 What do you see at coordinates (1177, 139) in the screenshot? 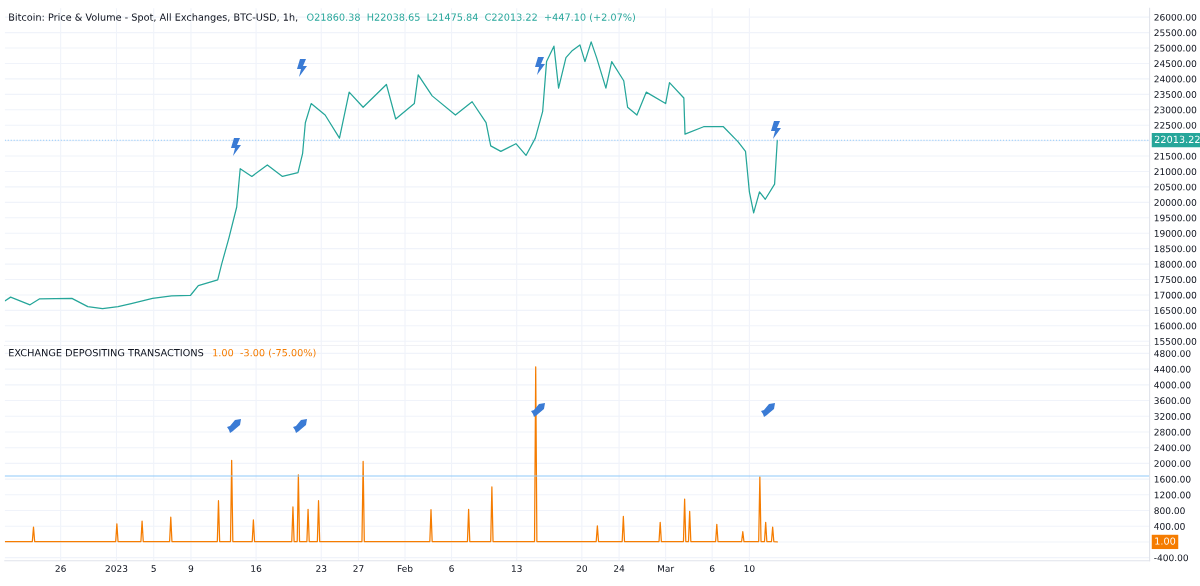
I see `ref-line-label: 22013.22` at bounding box center [1177, 139].